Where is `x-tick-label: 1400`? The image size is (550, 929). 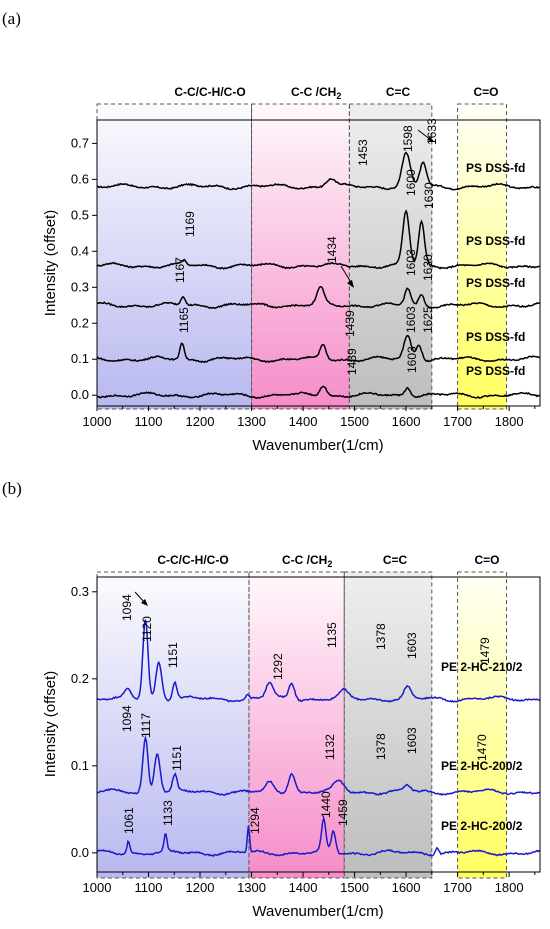
x-tick-label: 1400 is located at coordinates (303, 887).